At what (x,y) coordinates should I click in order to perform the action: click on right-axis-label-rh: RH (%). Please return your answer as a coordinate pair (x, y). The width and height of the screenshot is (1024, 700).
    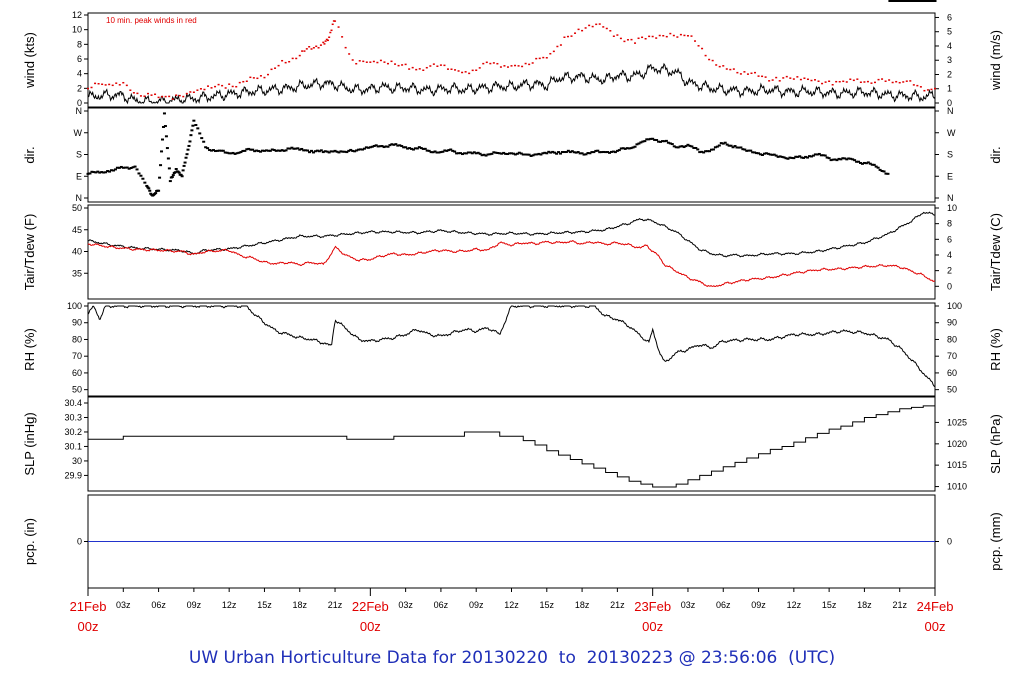
    Looking at the image, I should click on (995, 349).